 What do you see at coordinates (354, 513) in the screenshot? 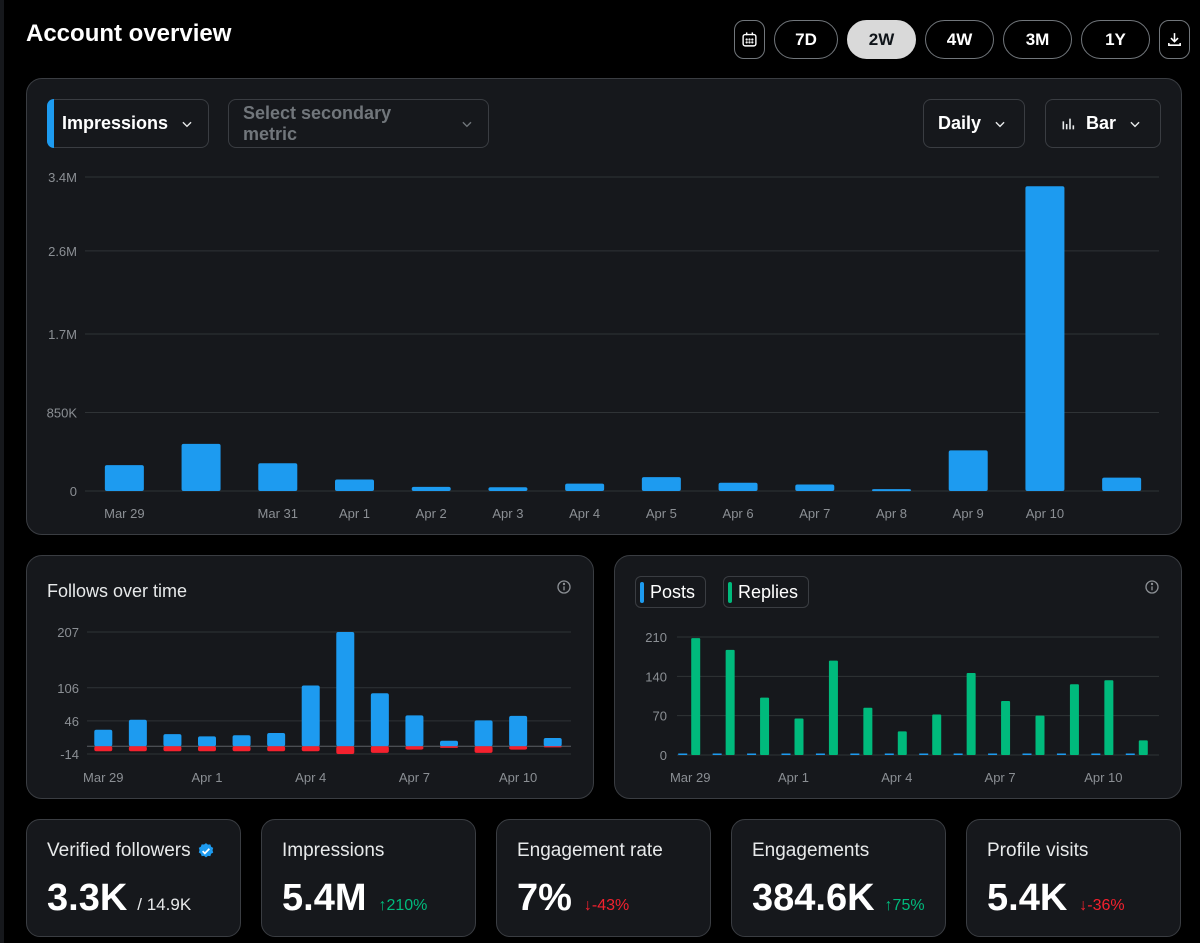
I see `x-tick-label: Apr 1` at bounding box center [354, 513].